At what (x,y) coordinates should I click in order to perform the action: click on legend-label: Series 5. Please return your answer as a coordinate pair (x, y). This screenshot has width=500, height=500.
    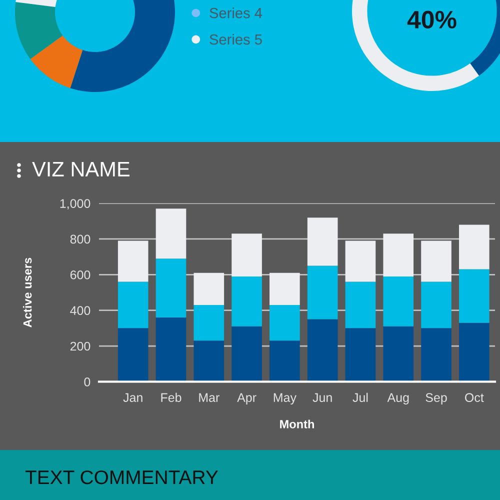
    Looking at the image, I should click on (236, 39).